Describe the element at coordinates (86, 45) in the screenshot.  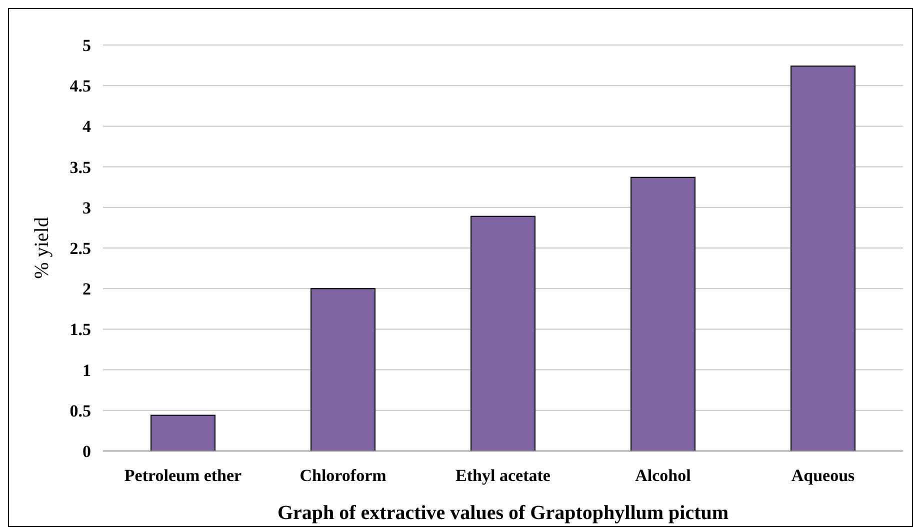
I see `y-tick-label: 5` at that location.